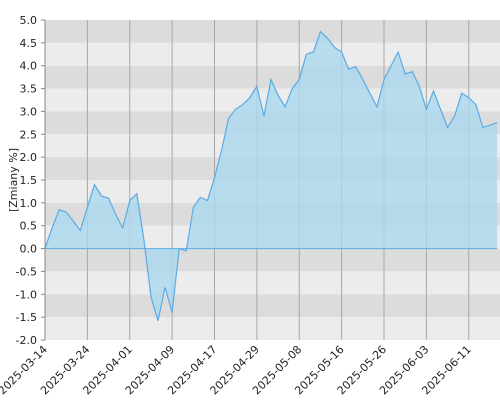 Image resolution: width=500 pixels, height=400 pixels. Describe the element at coordinates (29, 226) in the screenshot. I see `y-tick-label: 0.5` at that location.